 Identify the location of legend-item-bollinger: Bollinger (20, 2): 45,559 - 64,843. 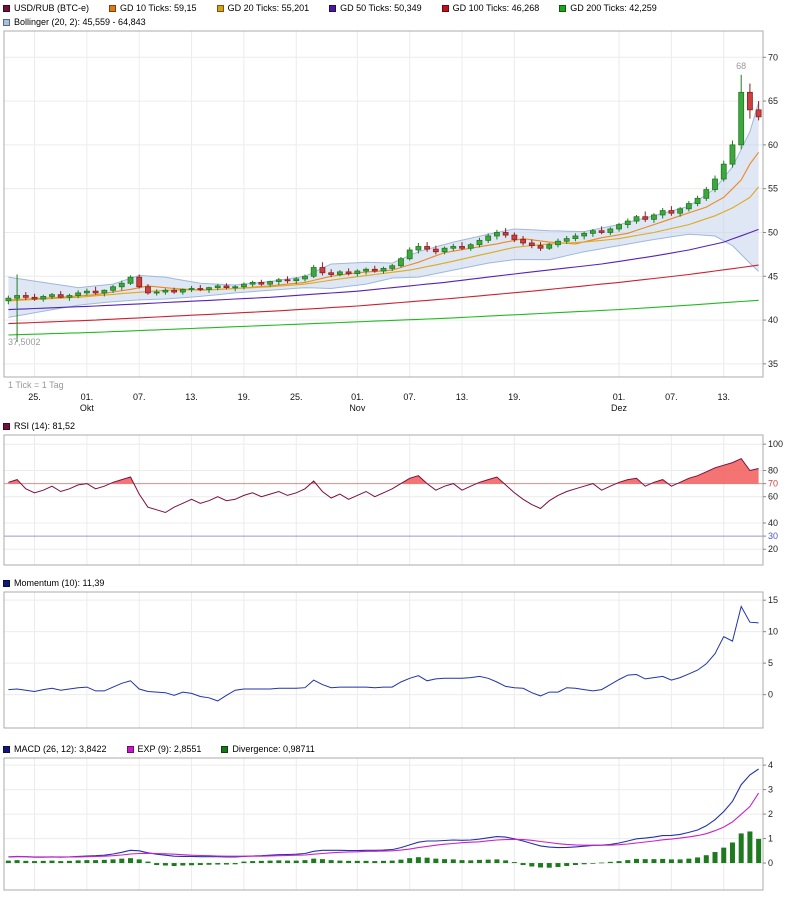
(74, 22).